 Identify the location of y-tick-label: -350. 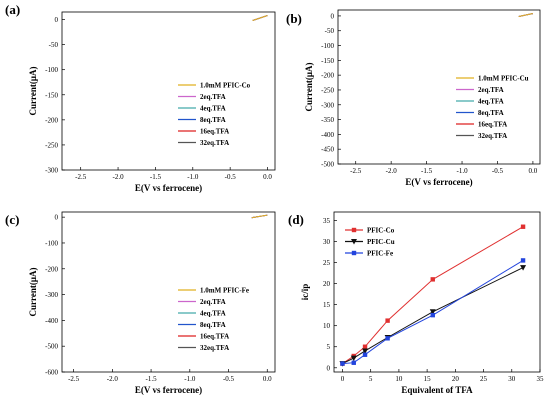
(327, 120).